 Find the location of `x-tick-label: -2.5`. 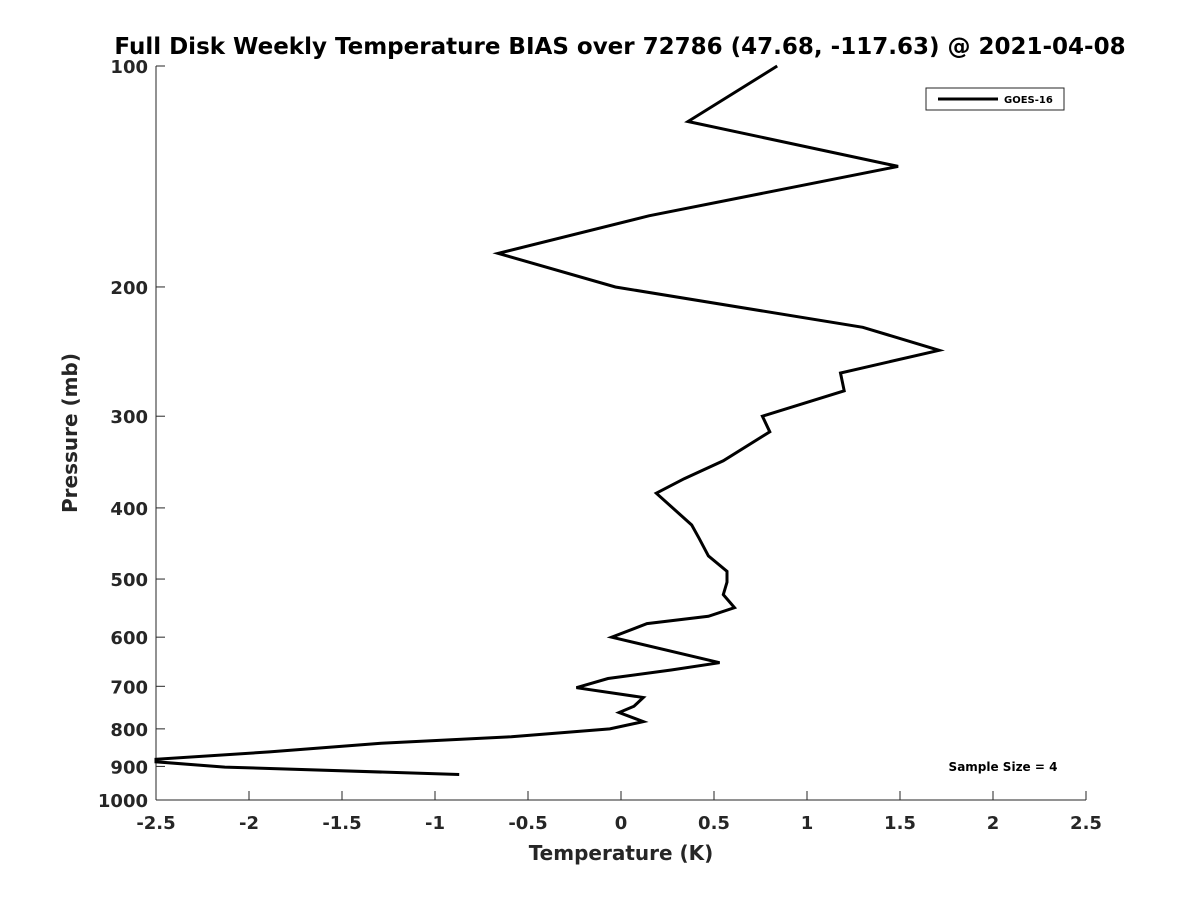

x-tick-label: -2.5 is located at coordinates (155, 823).